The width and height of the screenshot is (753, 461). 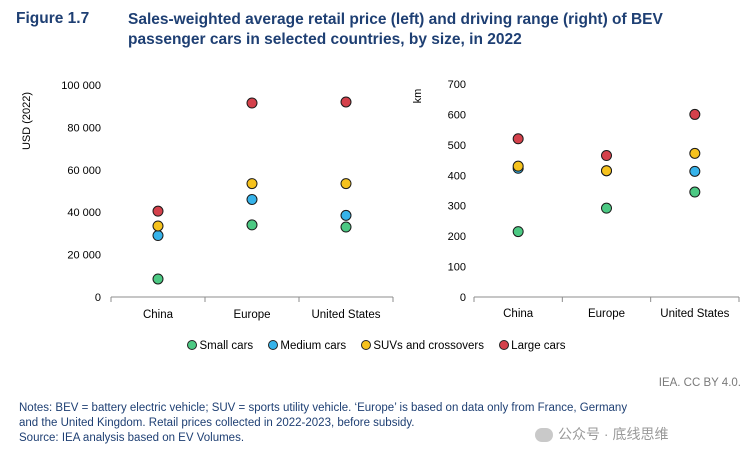 I want to click on legend-item-suv: SUVs and crossovers, so click(x=422, y=345).